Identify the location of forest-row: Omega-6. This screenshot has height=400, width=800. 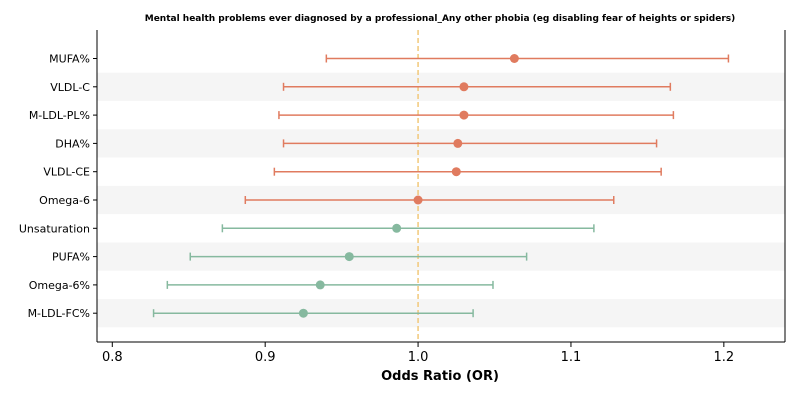
(327, 200).